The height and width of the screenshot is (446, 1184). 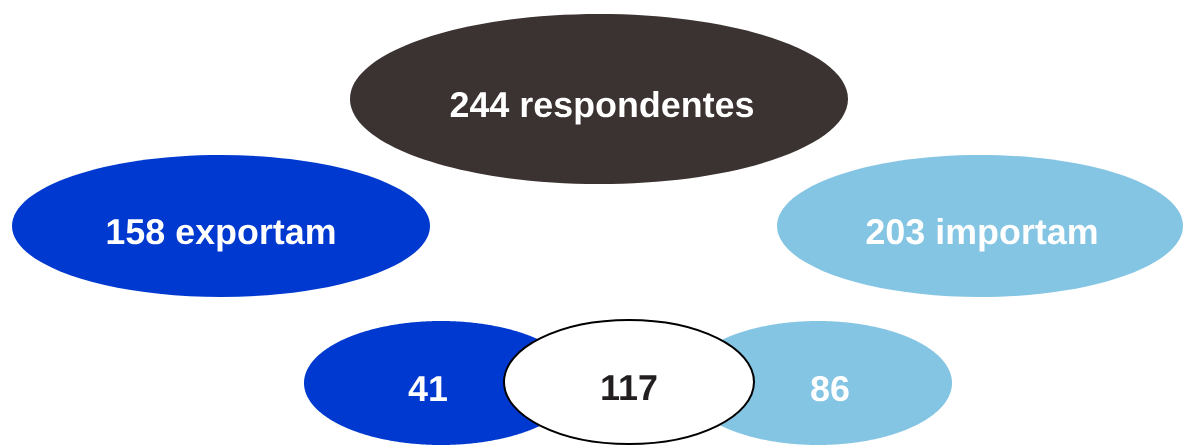 What do you see at coordinates (136, 231) in the screenshot?
I see `data-label: 158` at bounding box center [136, 231].